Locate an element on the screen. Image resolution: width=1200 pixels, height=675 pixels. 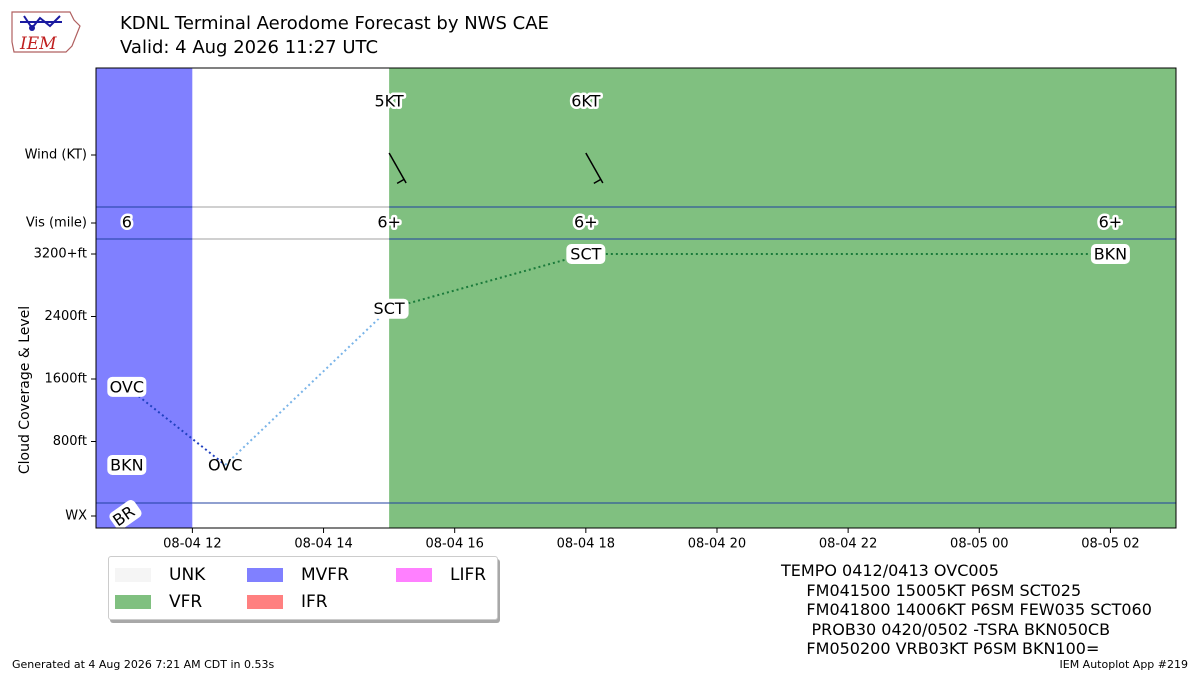
legend-item-vfr: VFR is located at coordinates (158, 602).